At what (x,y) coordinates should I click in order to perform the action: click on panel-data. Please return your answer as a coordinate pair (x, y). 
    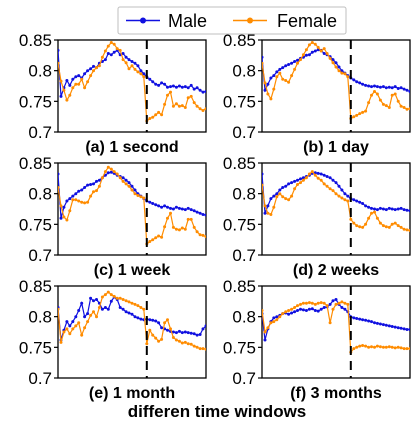
    Looking at the image, I should click on (336, 201).